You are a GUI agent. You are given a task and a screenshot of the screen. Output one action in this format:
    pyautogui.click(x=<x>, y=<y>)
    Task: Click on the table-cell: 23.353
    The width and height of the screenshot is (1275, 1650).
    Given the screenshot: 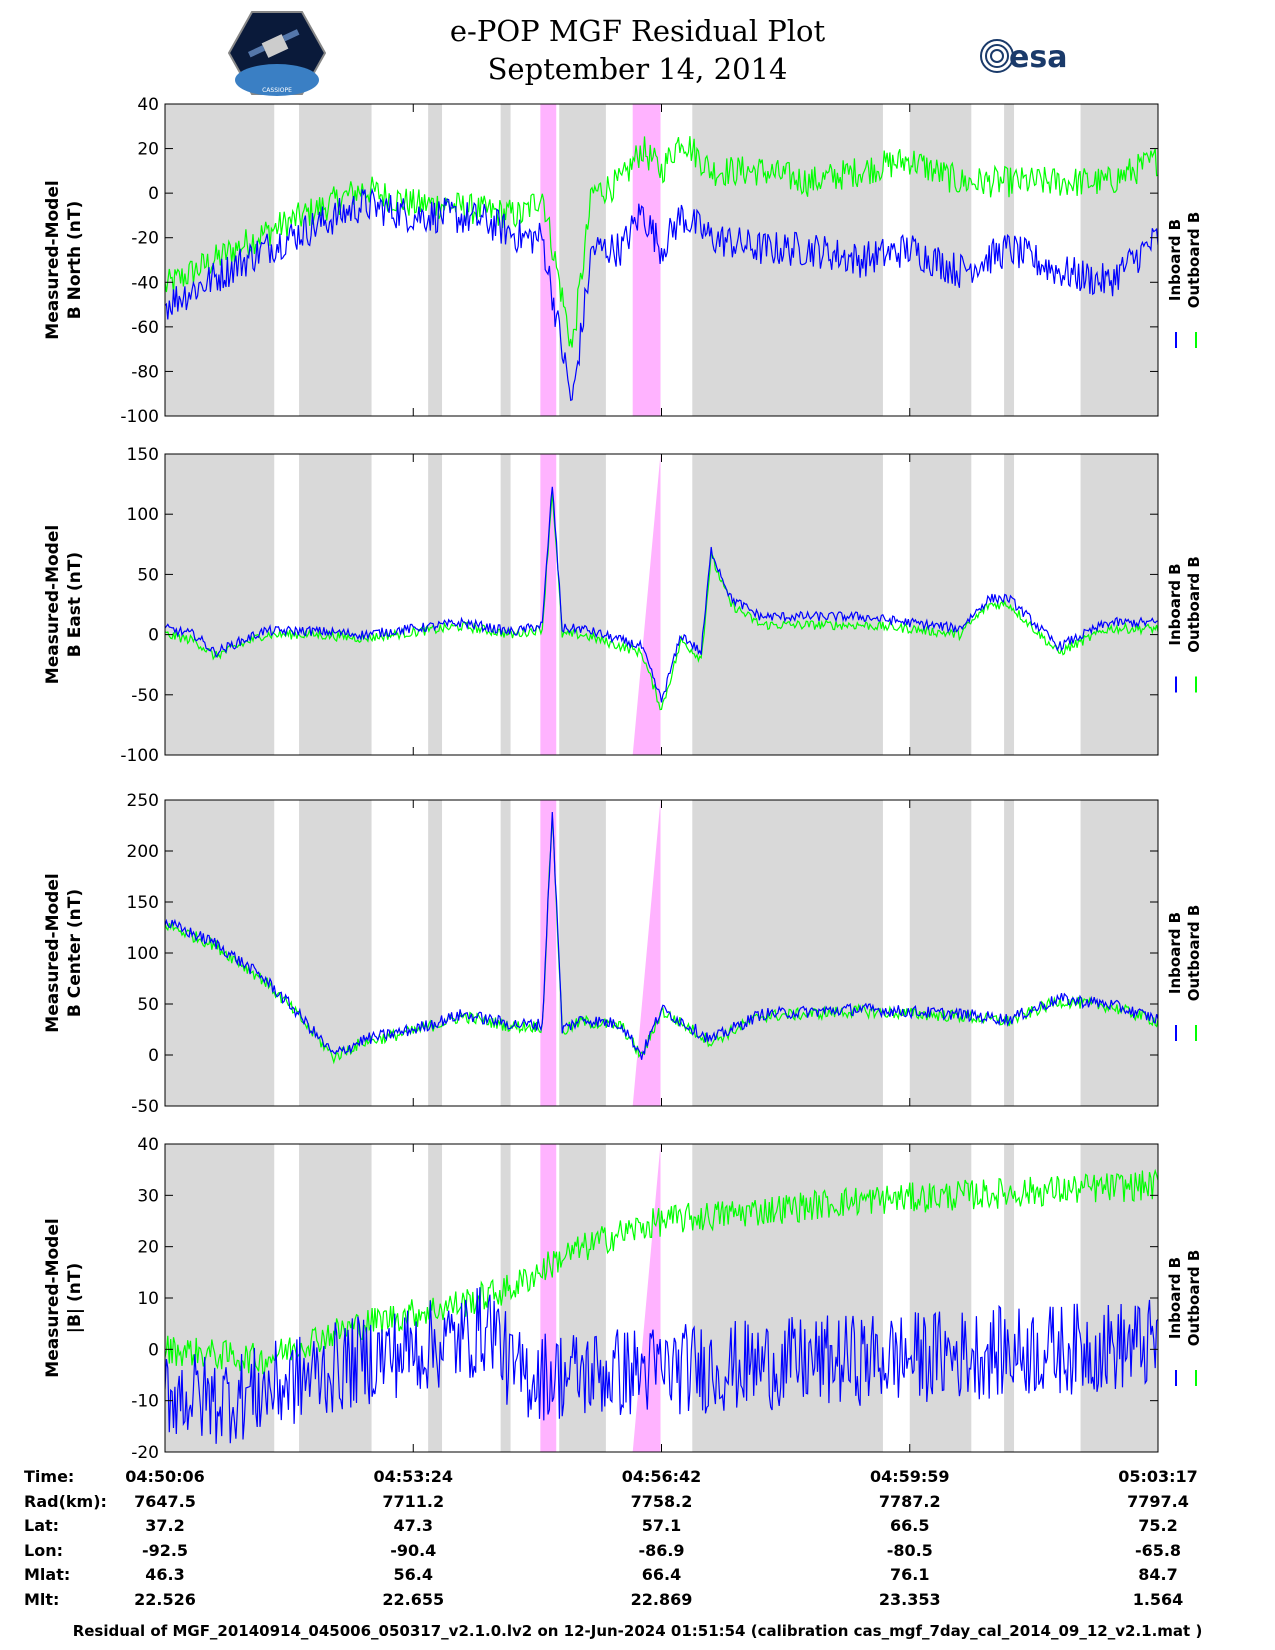 What is the action you would take?
    pyautogui.click(x=909, y=1599)
    